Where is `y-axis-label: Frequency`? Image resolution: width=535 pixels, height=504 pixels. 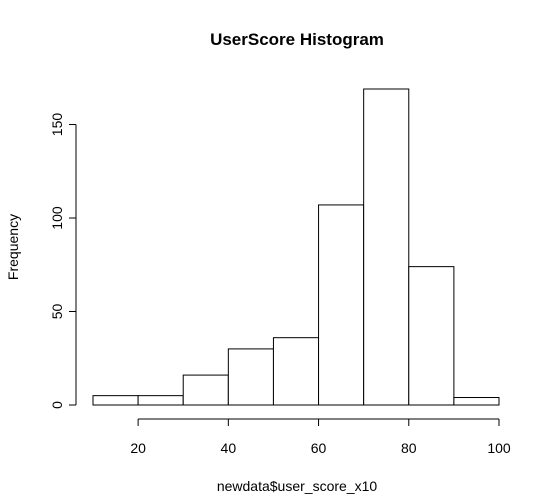
y-axis-label: Frequency is located at coordinates (13, 247).